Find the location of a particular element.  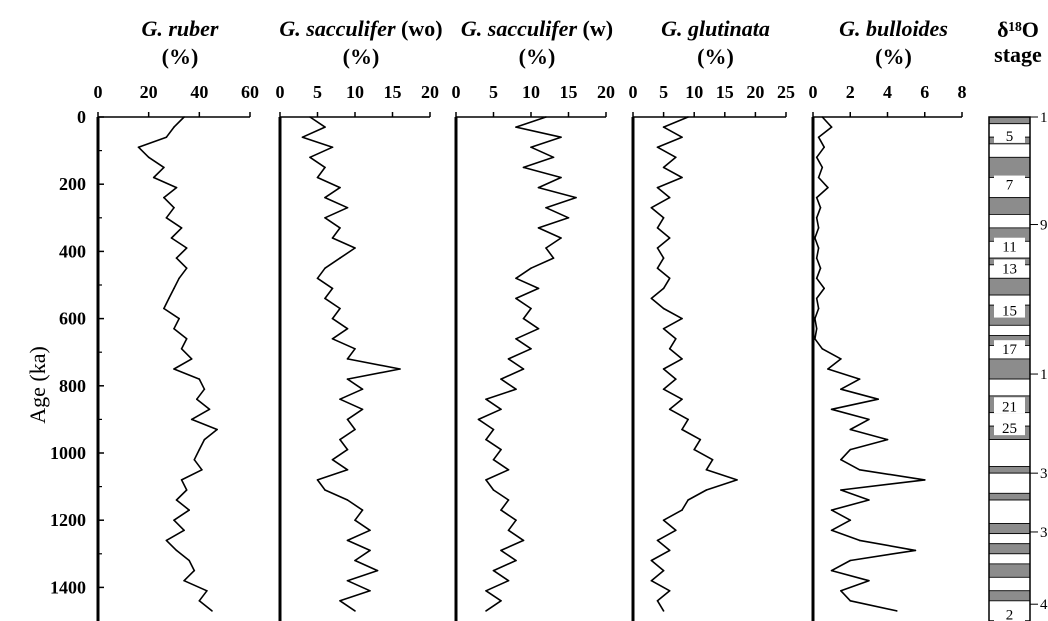

y-tick-label: 800 is located at coordinates (72, 386).